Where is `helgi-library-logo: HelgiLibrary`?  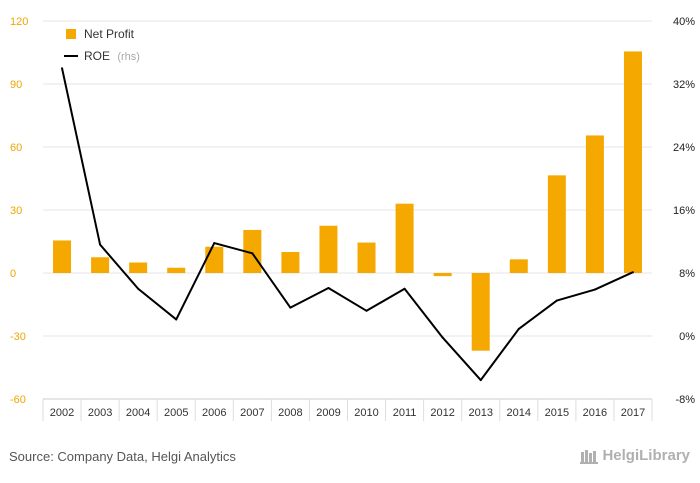
helgi-library-logo: HelgiLibrary is located at coordinates (635, 455).